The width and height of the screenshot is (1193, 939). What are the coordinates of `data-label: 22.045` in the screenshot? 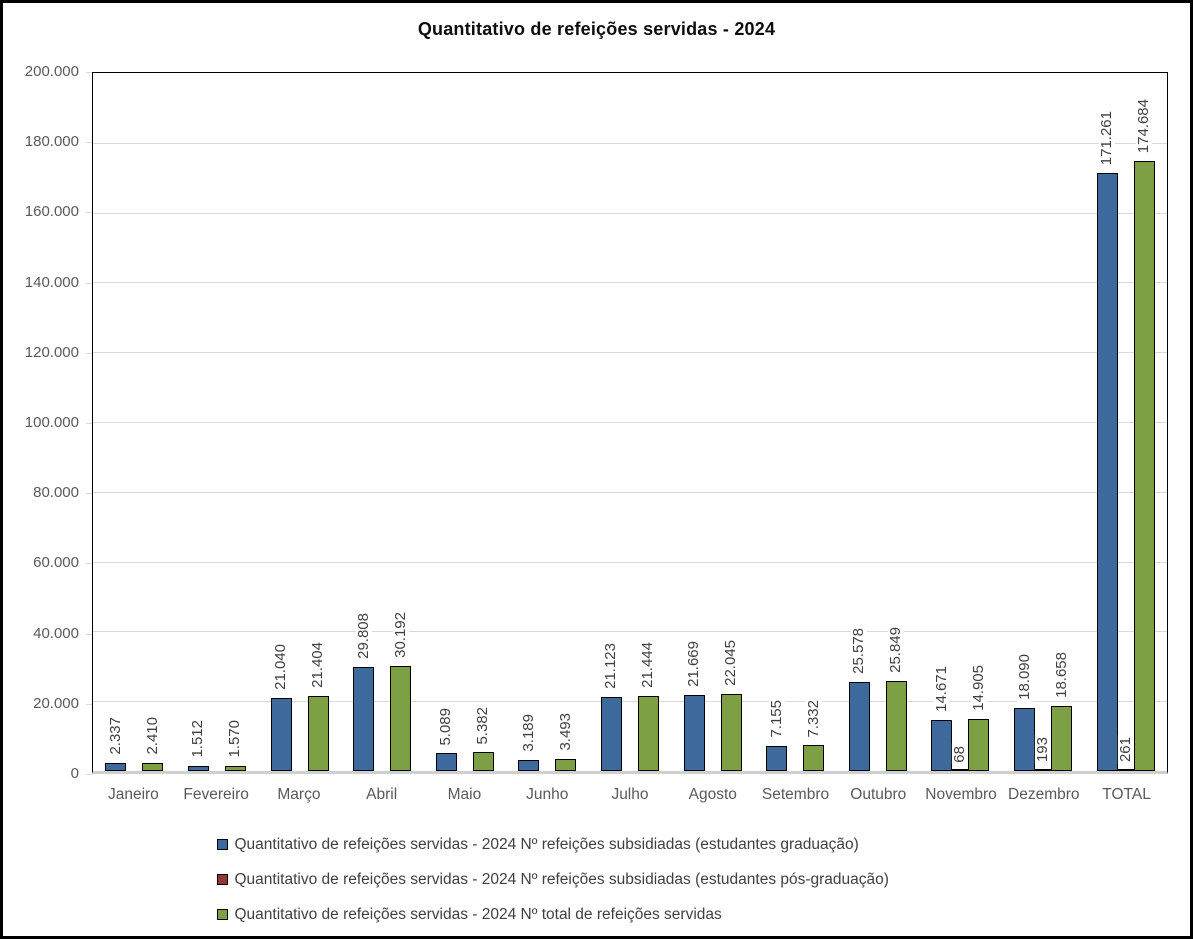 It's located at (731, 663).